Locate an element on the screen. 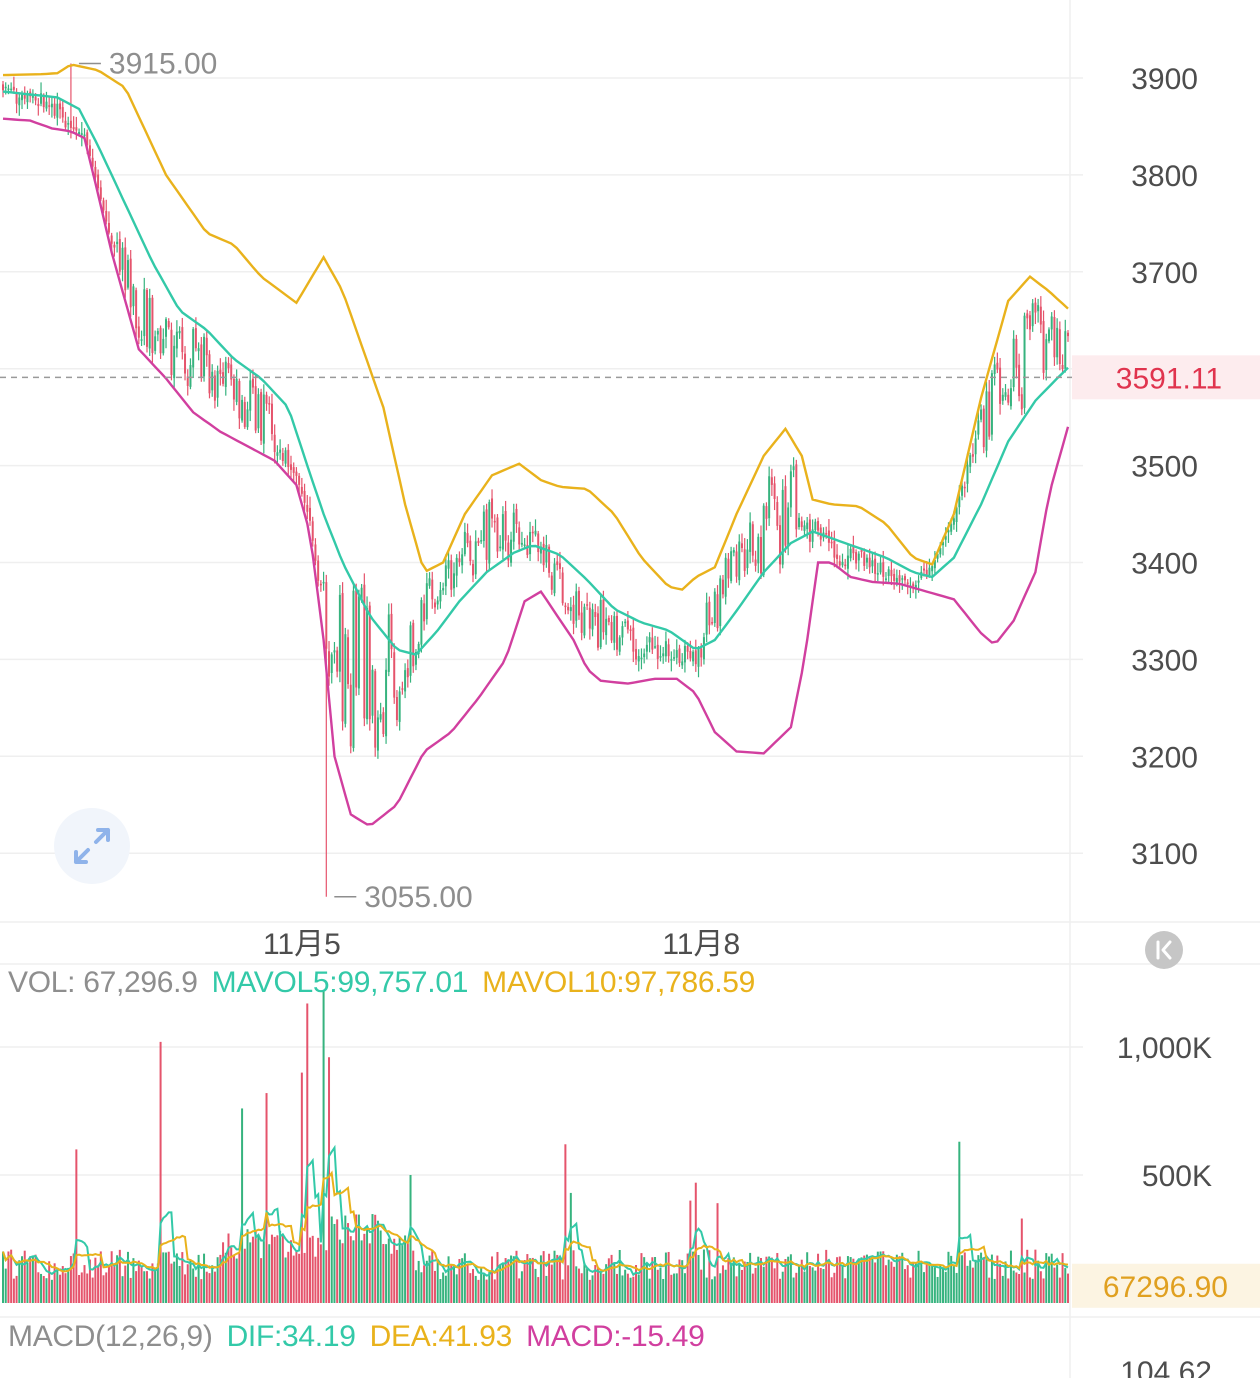 Image resolution: width=1260 pixels, height=1383 pixels. volume-current-tag is located at coordinates (1166, 1285).